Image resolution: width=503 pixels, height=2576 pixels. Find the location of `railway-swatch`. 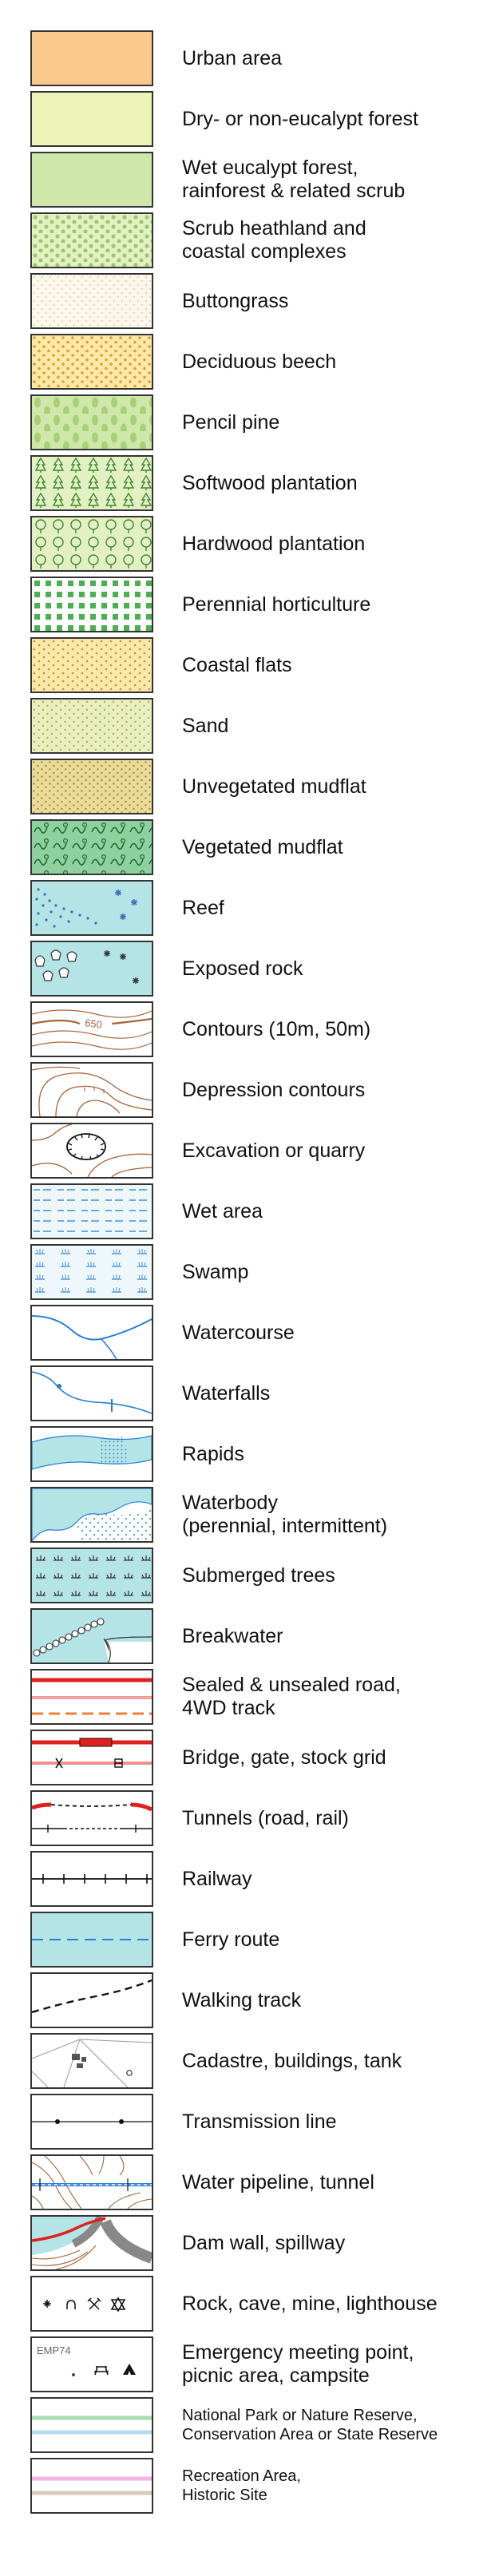

railway-swatch is located at coordinates (92, 1879).